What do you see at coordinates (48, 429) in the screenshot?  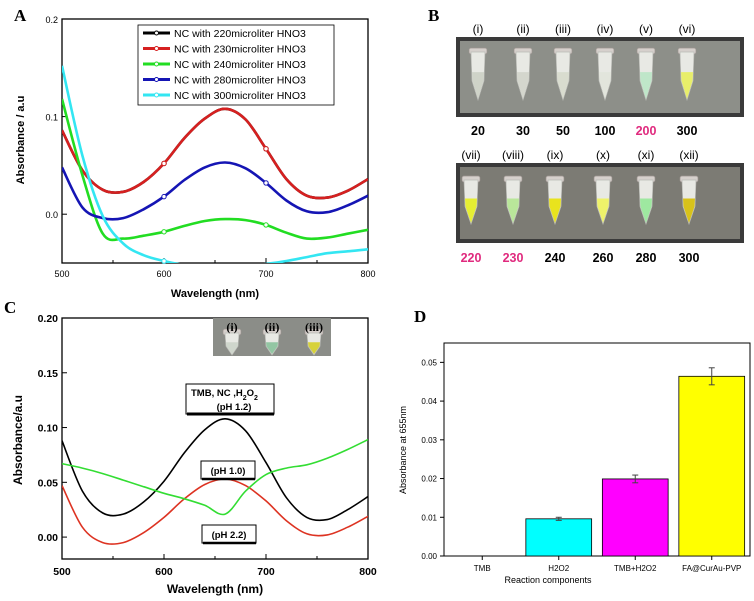 I see `ytick-label: 0.10` at bounding box center [48, 429].